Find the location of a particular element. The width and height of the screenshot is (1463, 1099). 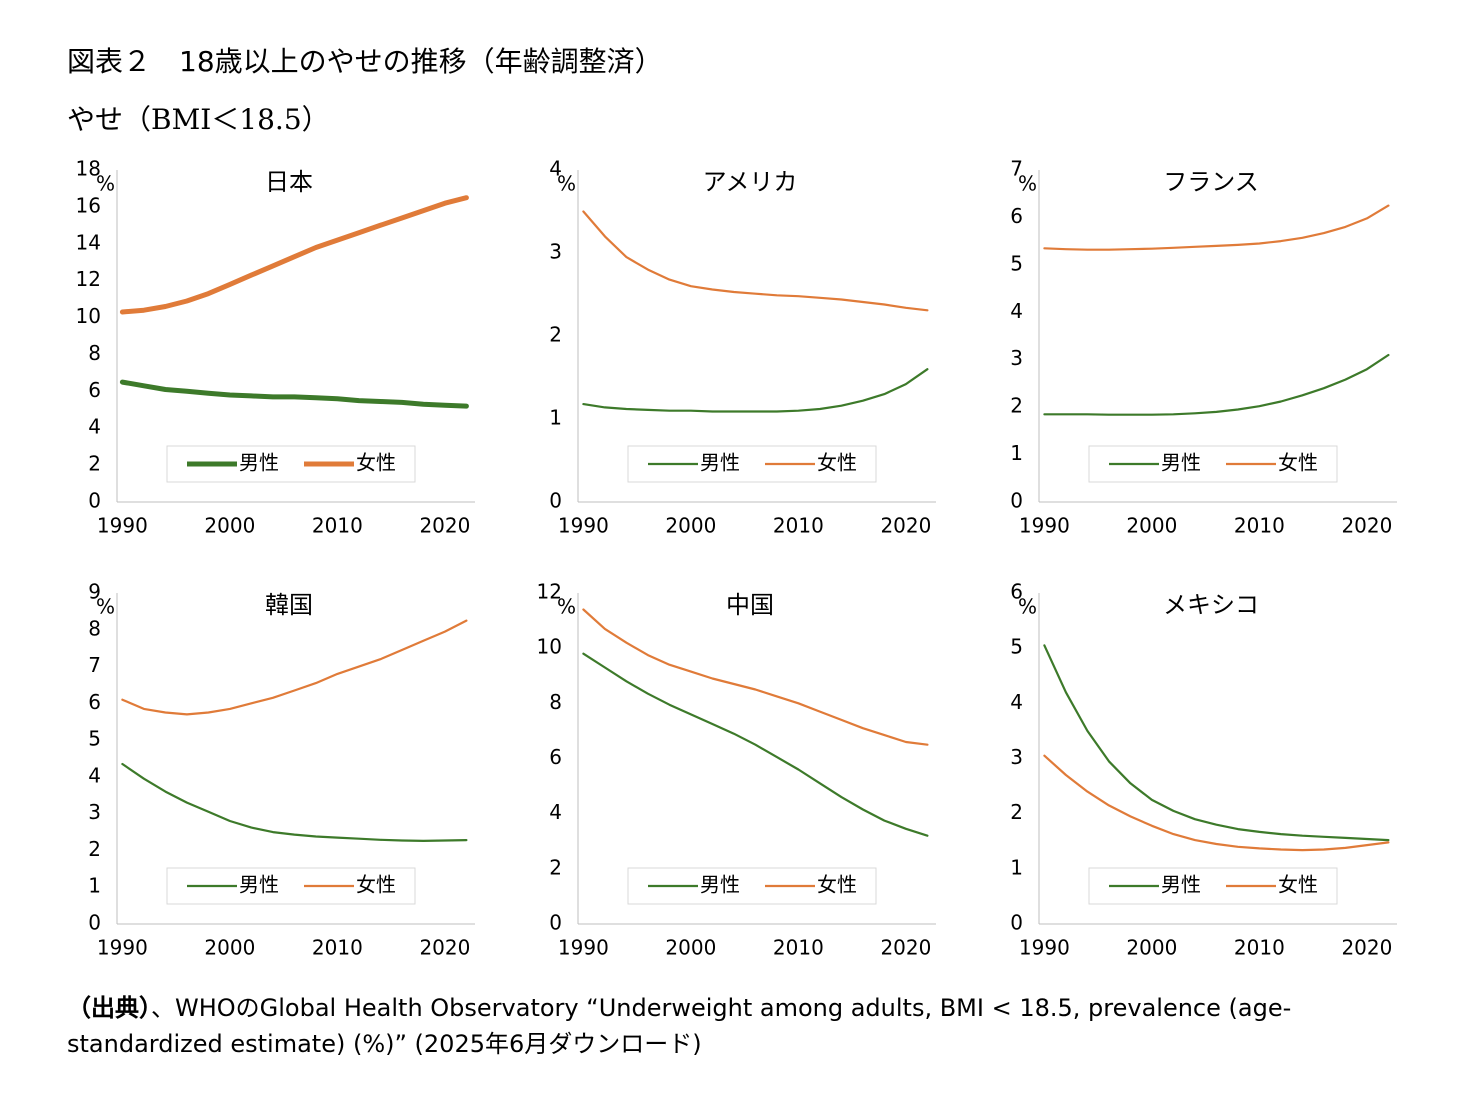

chart-title: メキシコ is located at coordinates (1211, 605).